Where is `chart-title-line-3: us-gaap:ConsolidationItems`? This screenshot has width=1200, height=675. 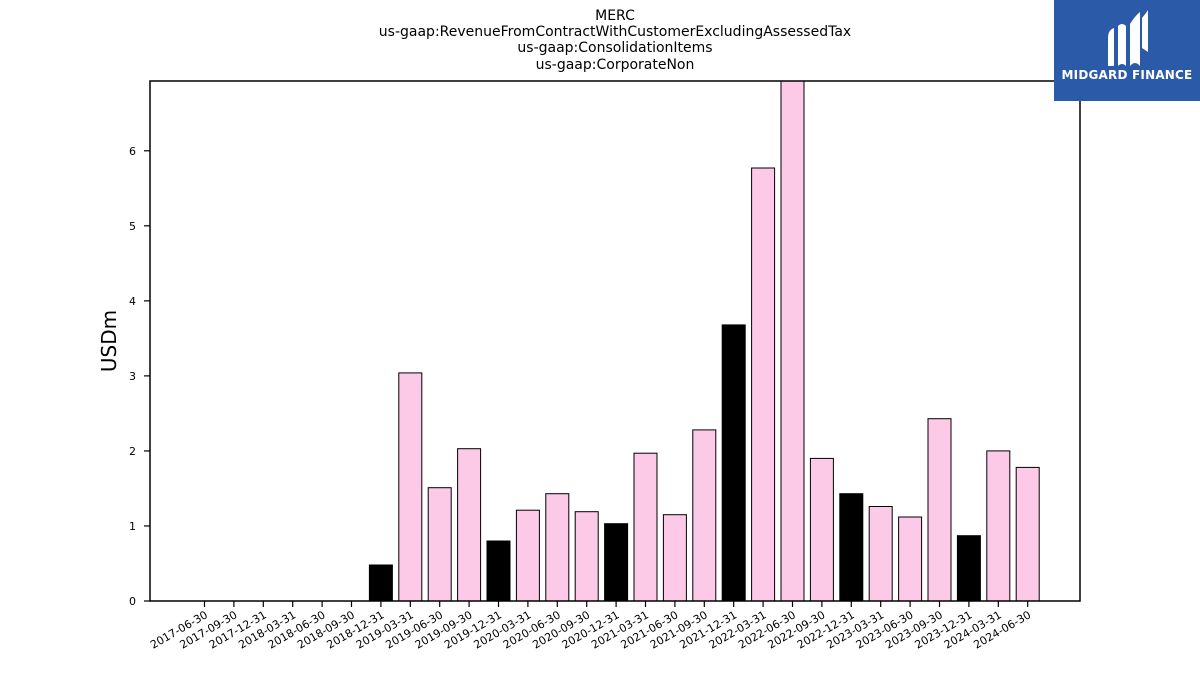 chart-title-line-3: us-gaap:ConsolidationItems is located at coordinates (614, 48).